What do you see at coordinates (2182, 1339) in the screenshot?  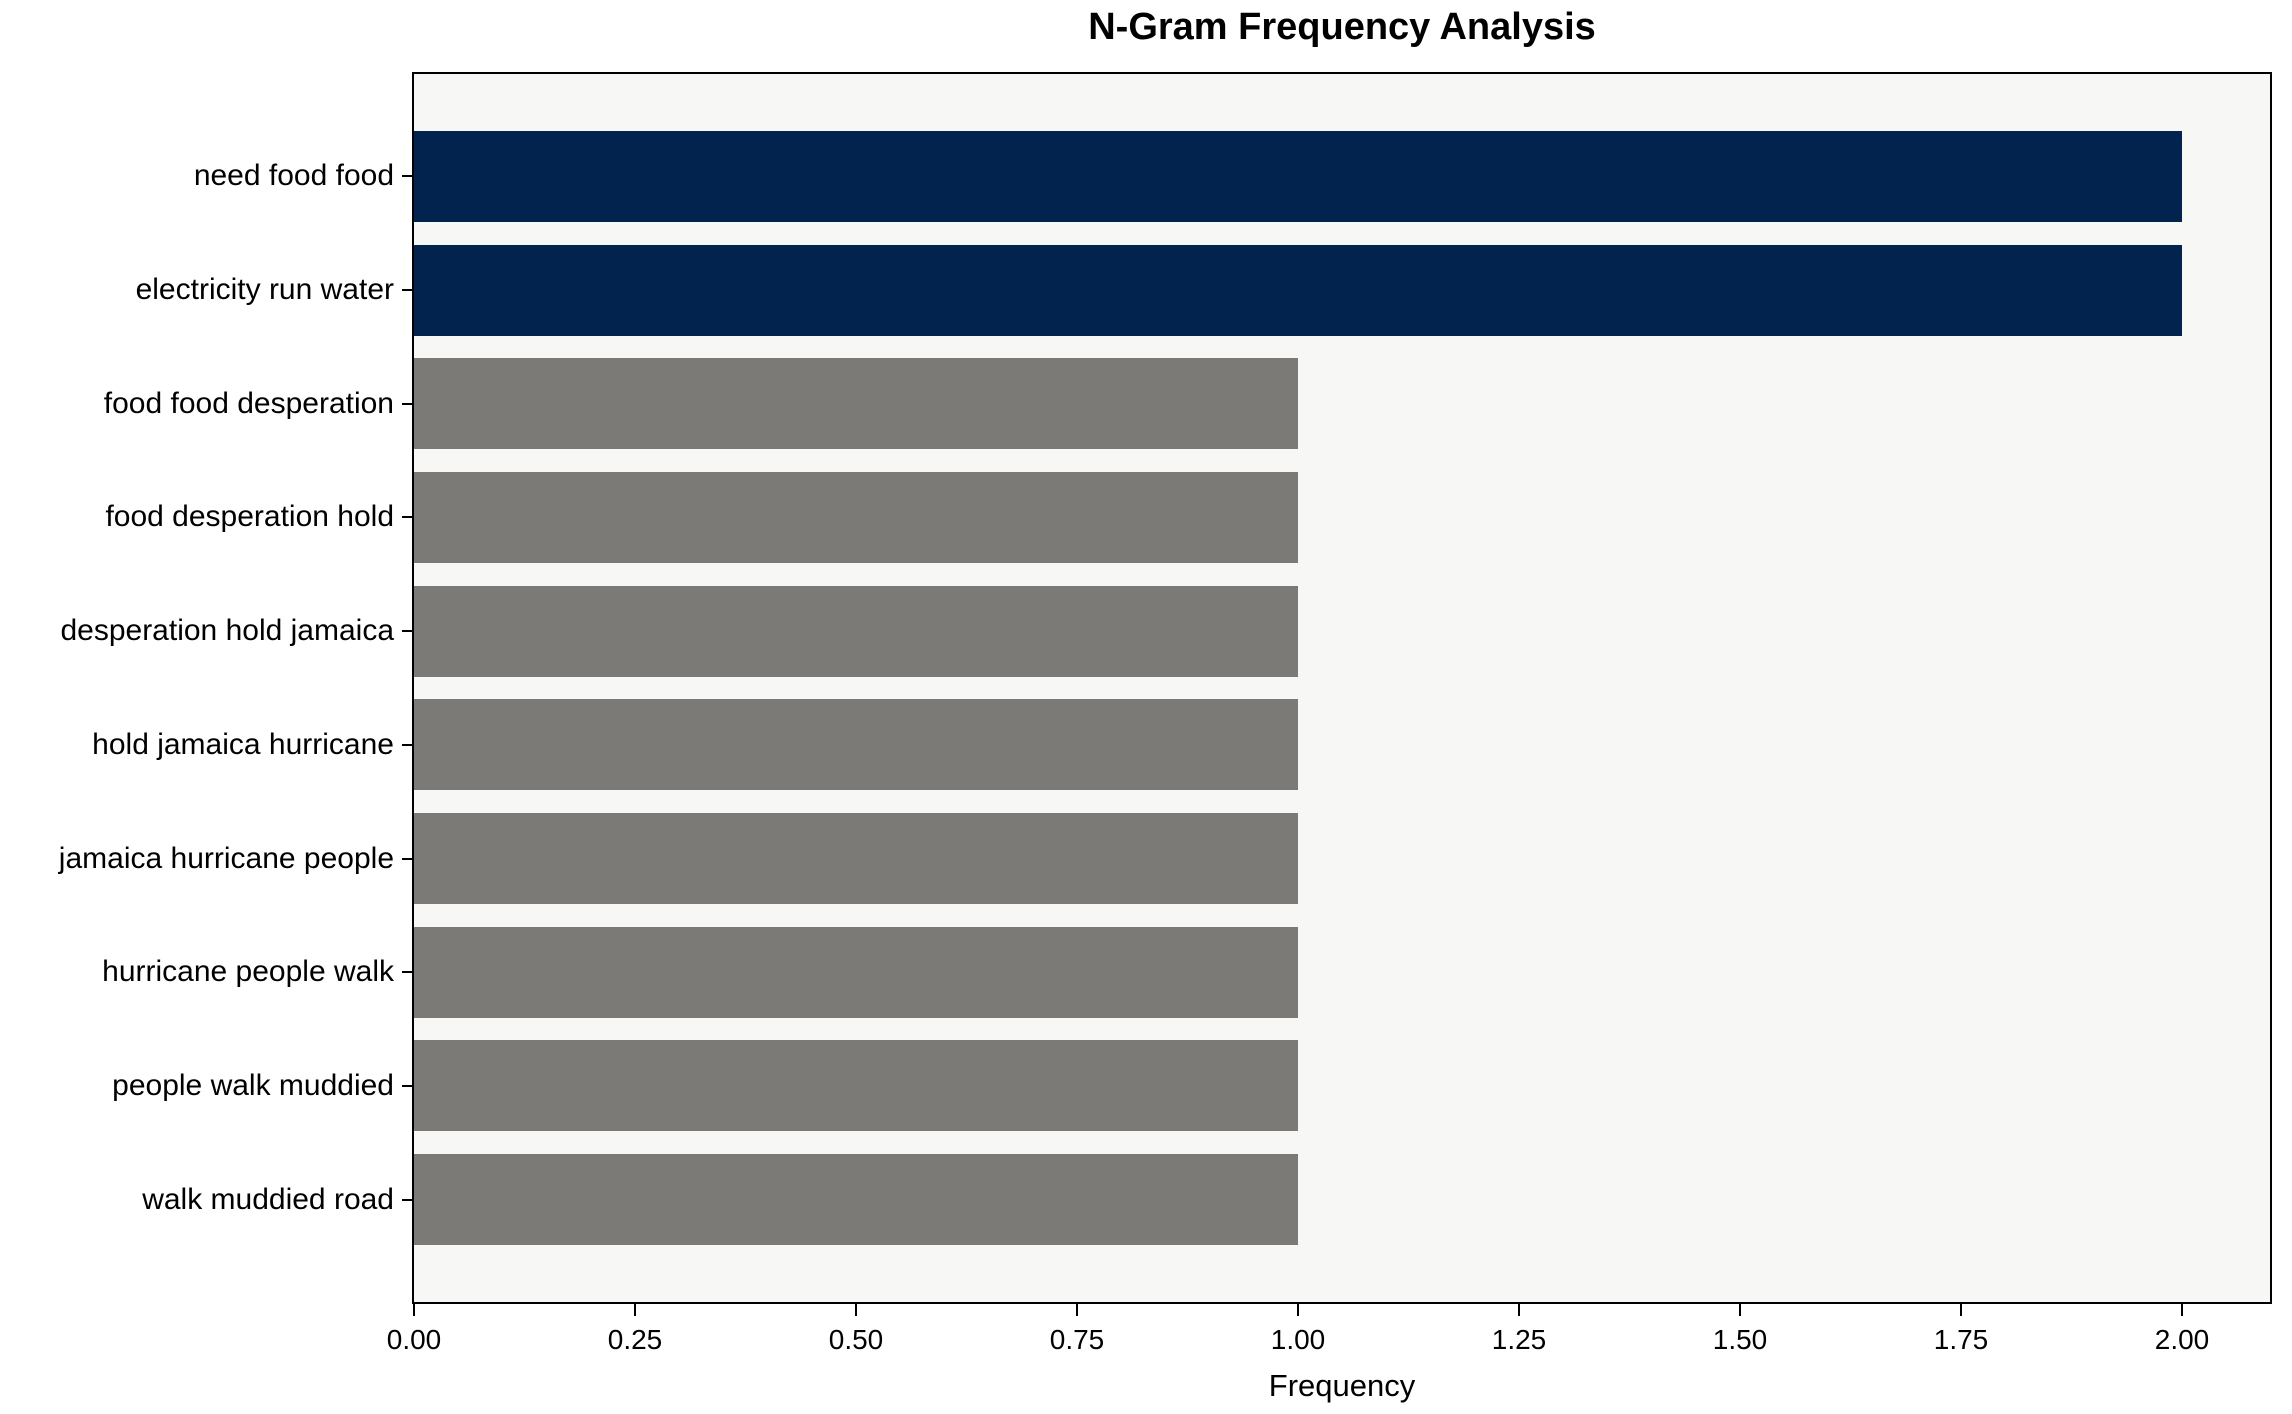 I see `x-tick-label: 2.00` at bounding box center [2182, 1339].